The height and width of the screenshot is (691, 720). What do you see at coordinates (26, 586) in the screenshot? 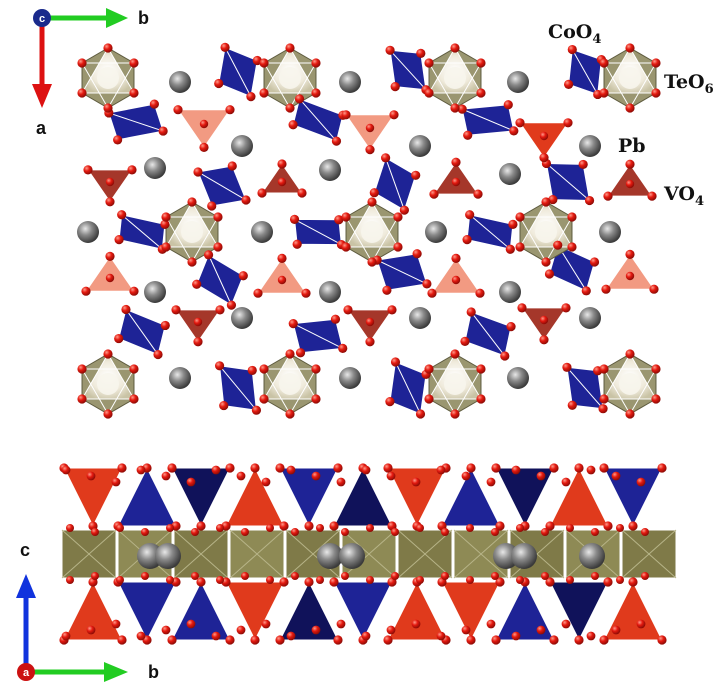
I see `side-c-axis-arrowhead-icon` at bounding box center [26, 586].